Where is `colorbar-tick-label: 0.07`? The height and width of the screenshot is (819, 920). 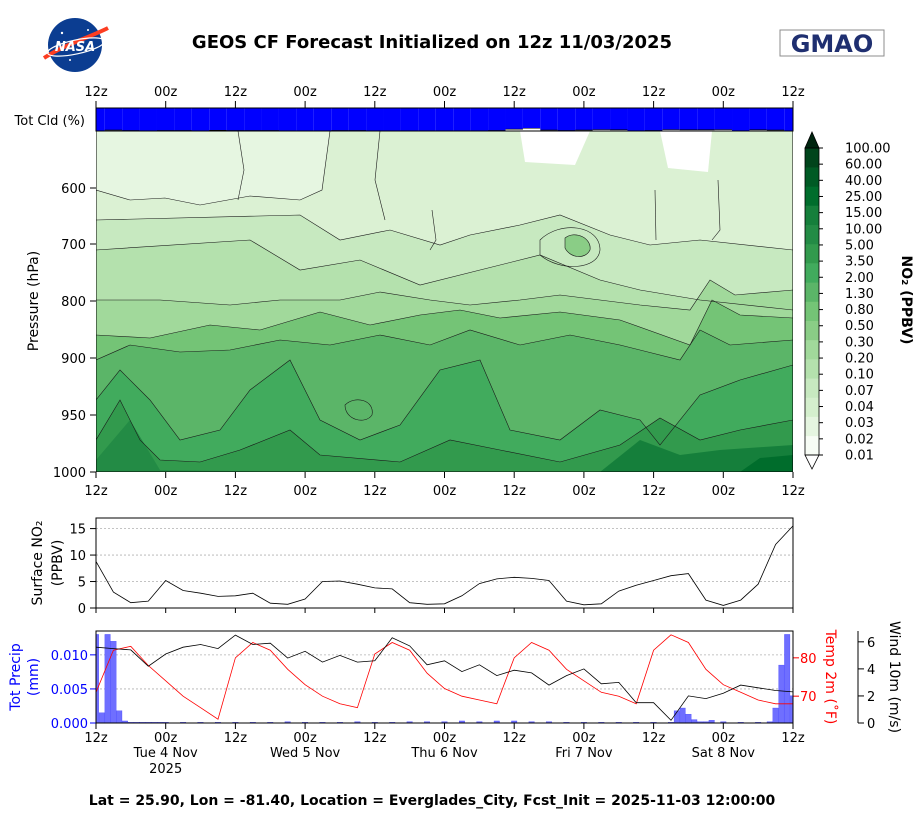
colorbar-tick-label: 0.07 is located at coordinates (859, 391).